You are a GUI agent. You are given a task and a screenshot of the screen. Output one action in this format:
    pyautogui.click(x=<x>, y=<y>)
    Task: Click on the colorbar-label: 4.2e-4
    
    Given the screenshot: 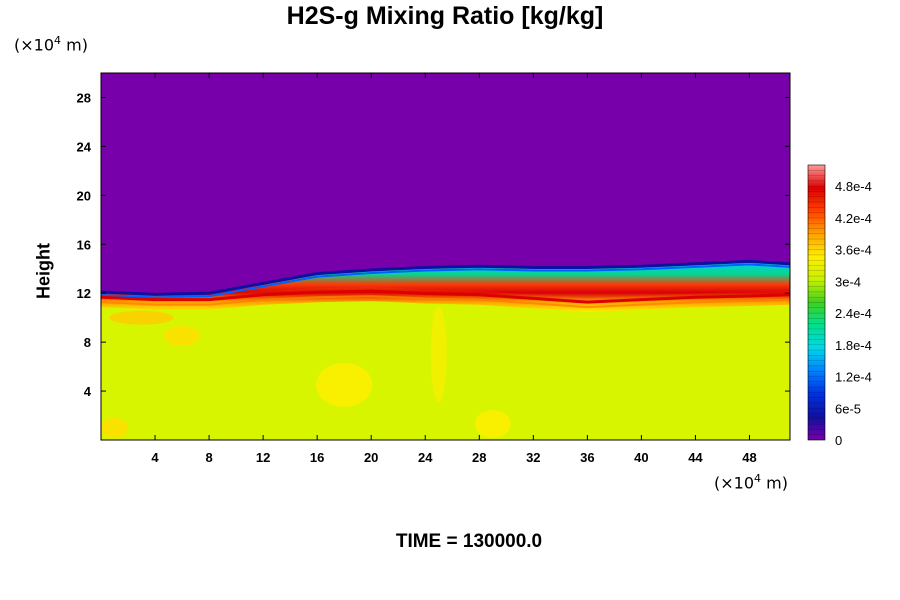 What is the action you would take?
    pyautogui.click(x=853, y=218)
    